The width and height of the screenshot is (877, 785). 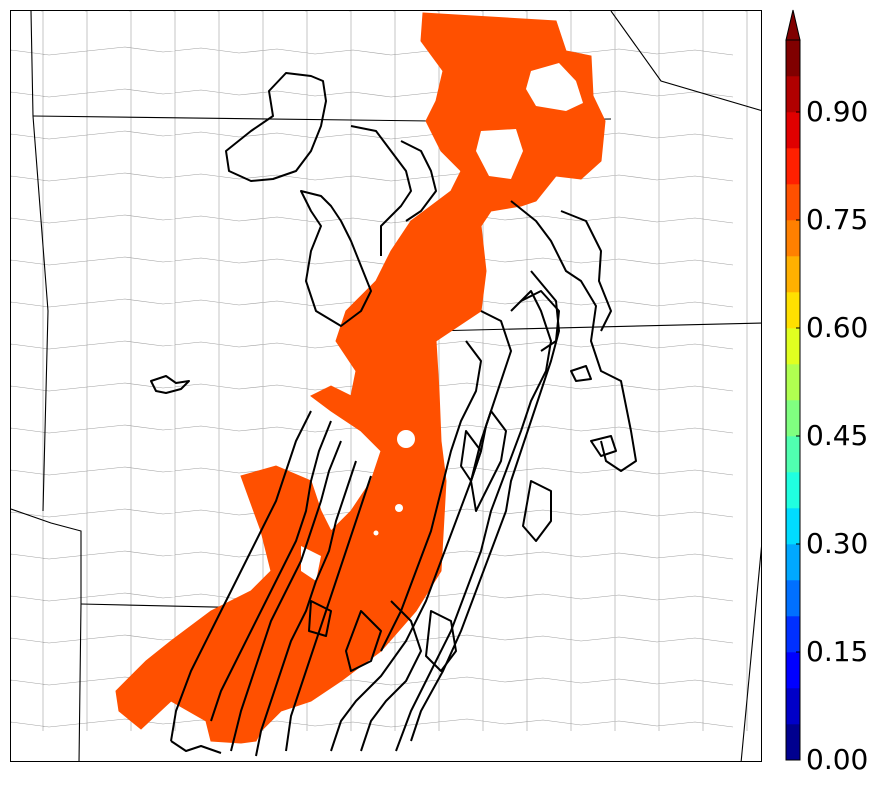 What do you see at coordinates (793, 25) in the screenshot?
I see `colorbar-extend-arrow` at bounding box center [793, 25].